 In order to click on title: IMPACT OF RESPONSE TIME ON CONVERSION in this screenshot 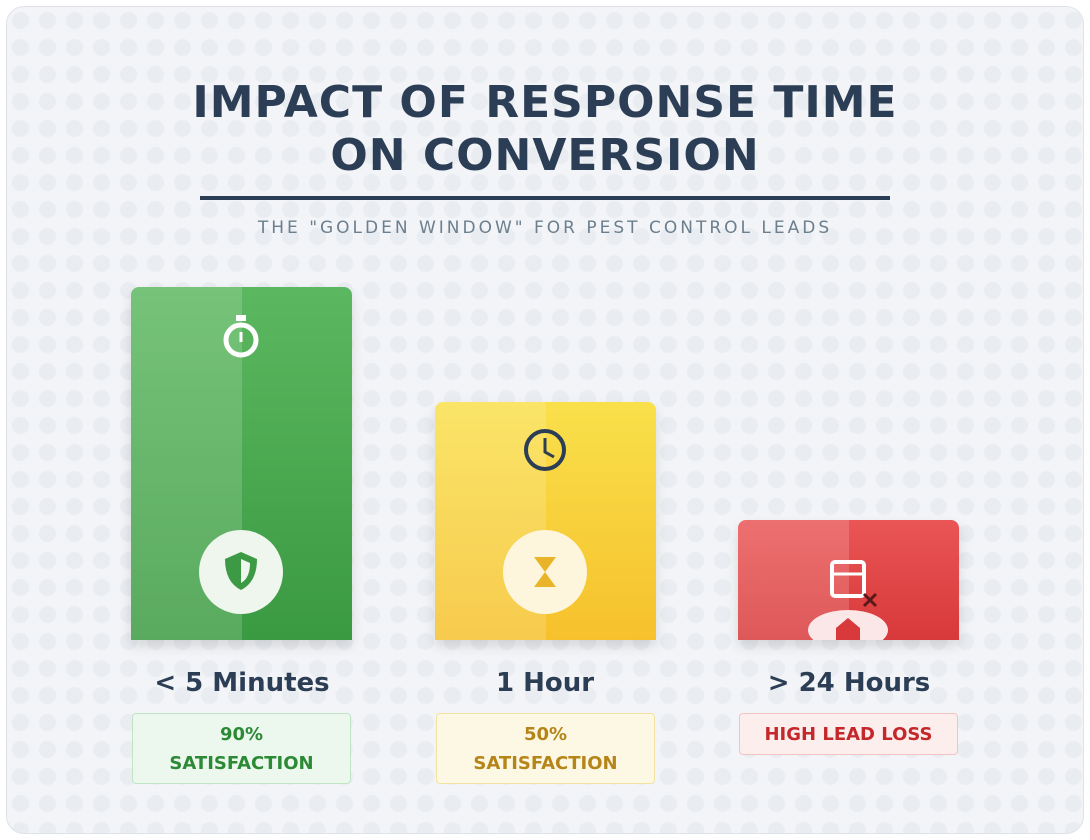, I will do `click(545, 129)`.